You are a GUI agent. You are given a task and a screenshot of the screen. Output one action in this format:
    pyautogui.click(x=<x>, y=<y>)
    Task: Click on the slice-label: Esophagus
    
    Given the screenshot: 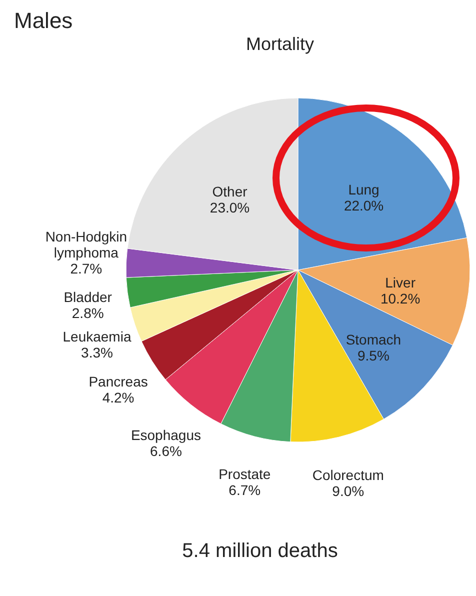 What is the action you would take?
    pyautogui.click(x=165, y=434)
    